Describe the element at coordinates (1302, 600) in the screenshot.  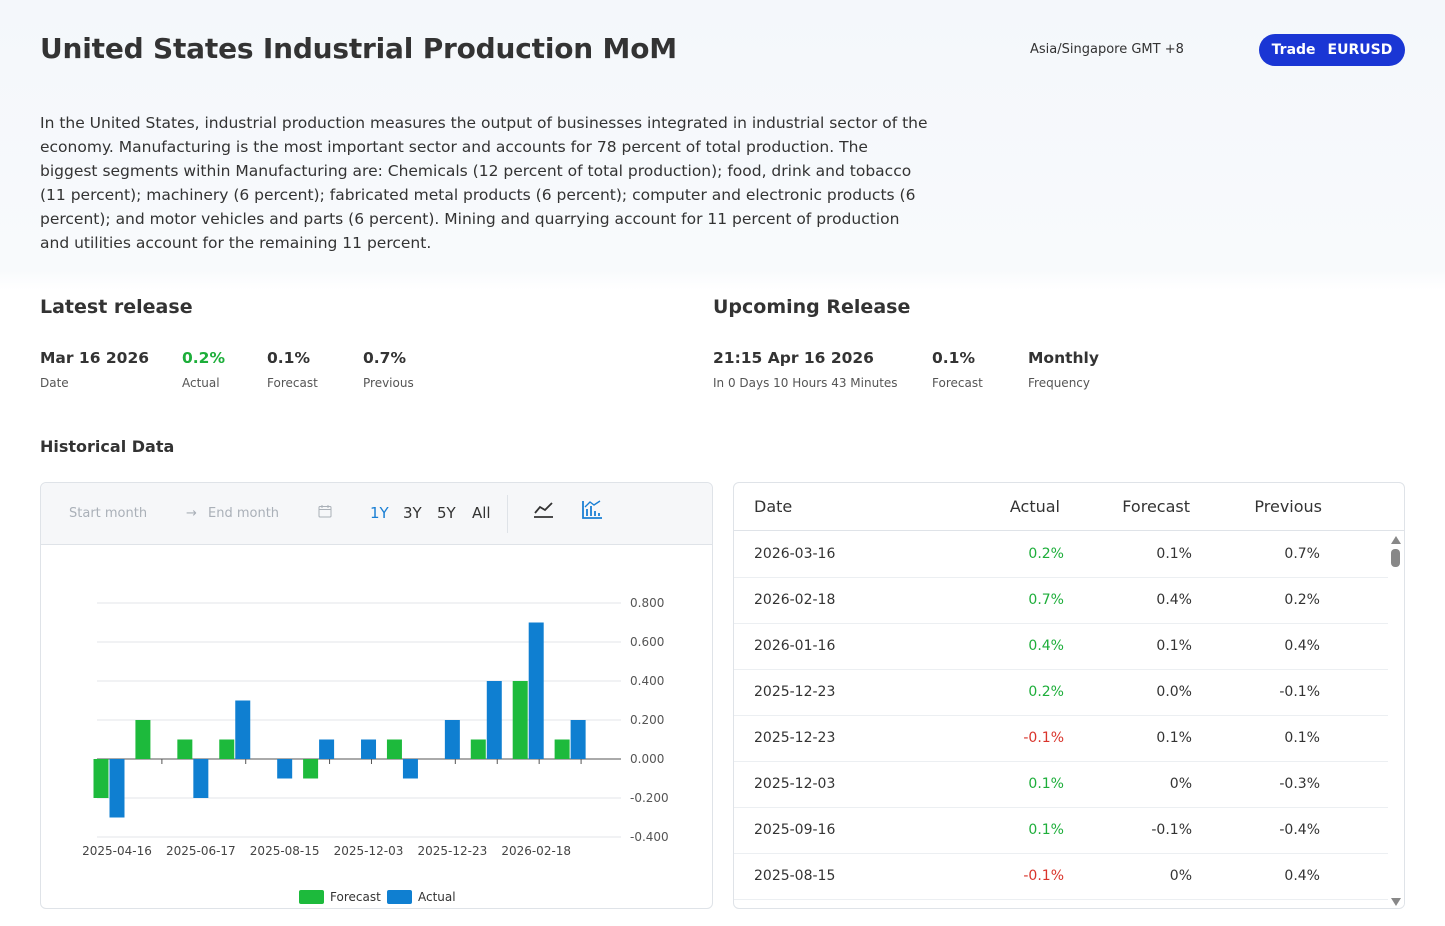
I see `cell-previous: 0.2%` at that location.